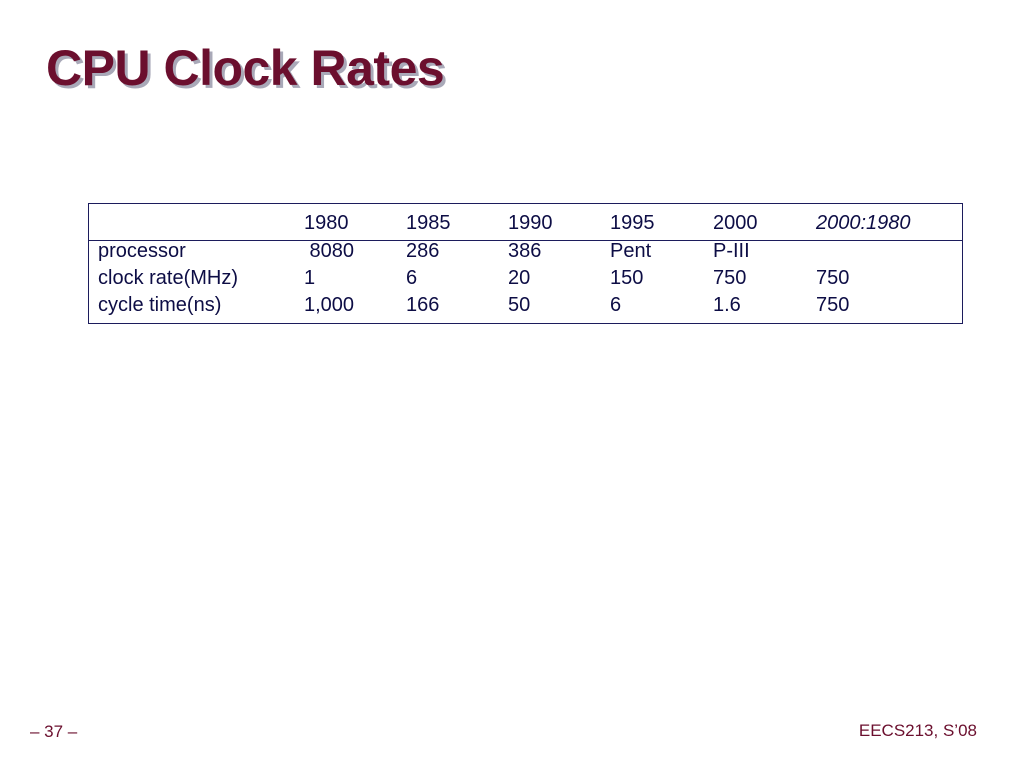  I want to click on header-cell-ratio: 2000:1980, so click(863, 223).